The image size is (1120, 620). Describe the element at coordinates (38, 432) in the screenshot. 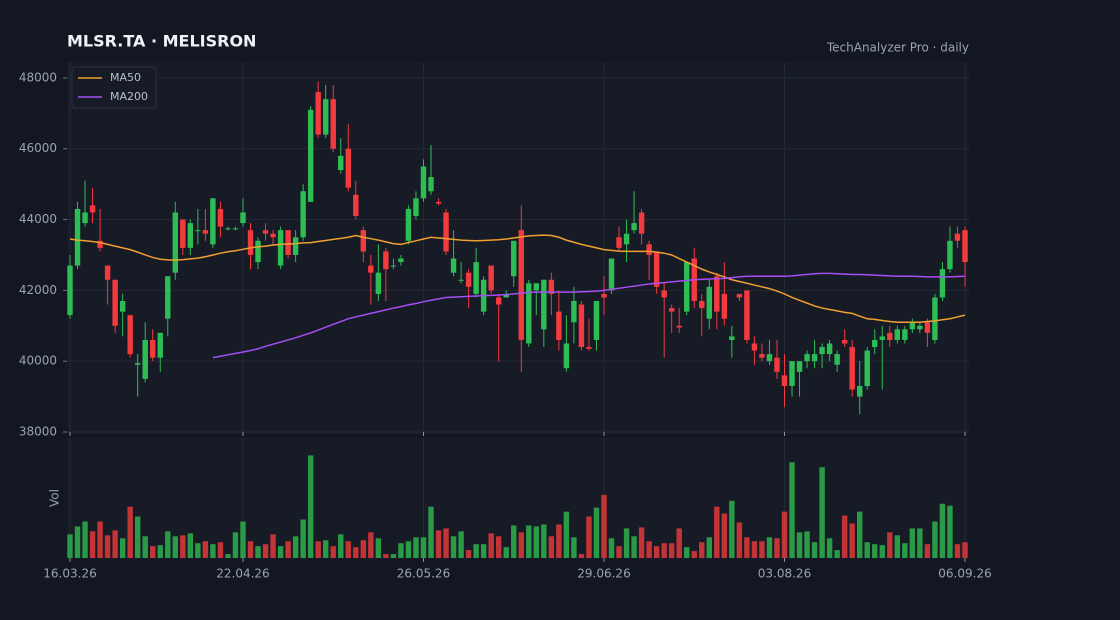

I see `y-tick-label: 38000` at that location.